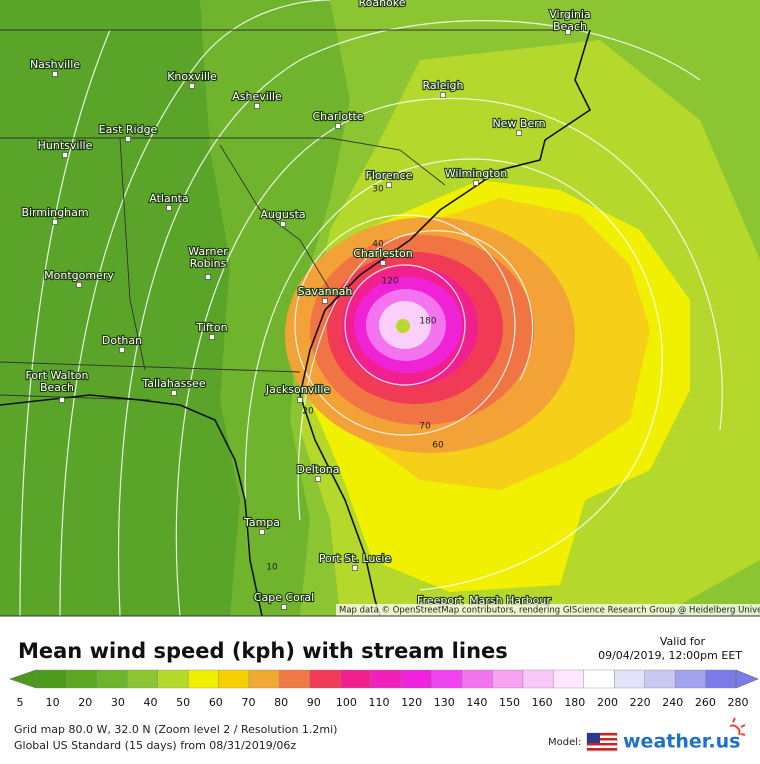 The image size is (760, 764). I want to click on colorbar-label: 50, so click(183, 702).